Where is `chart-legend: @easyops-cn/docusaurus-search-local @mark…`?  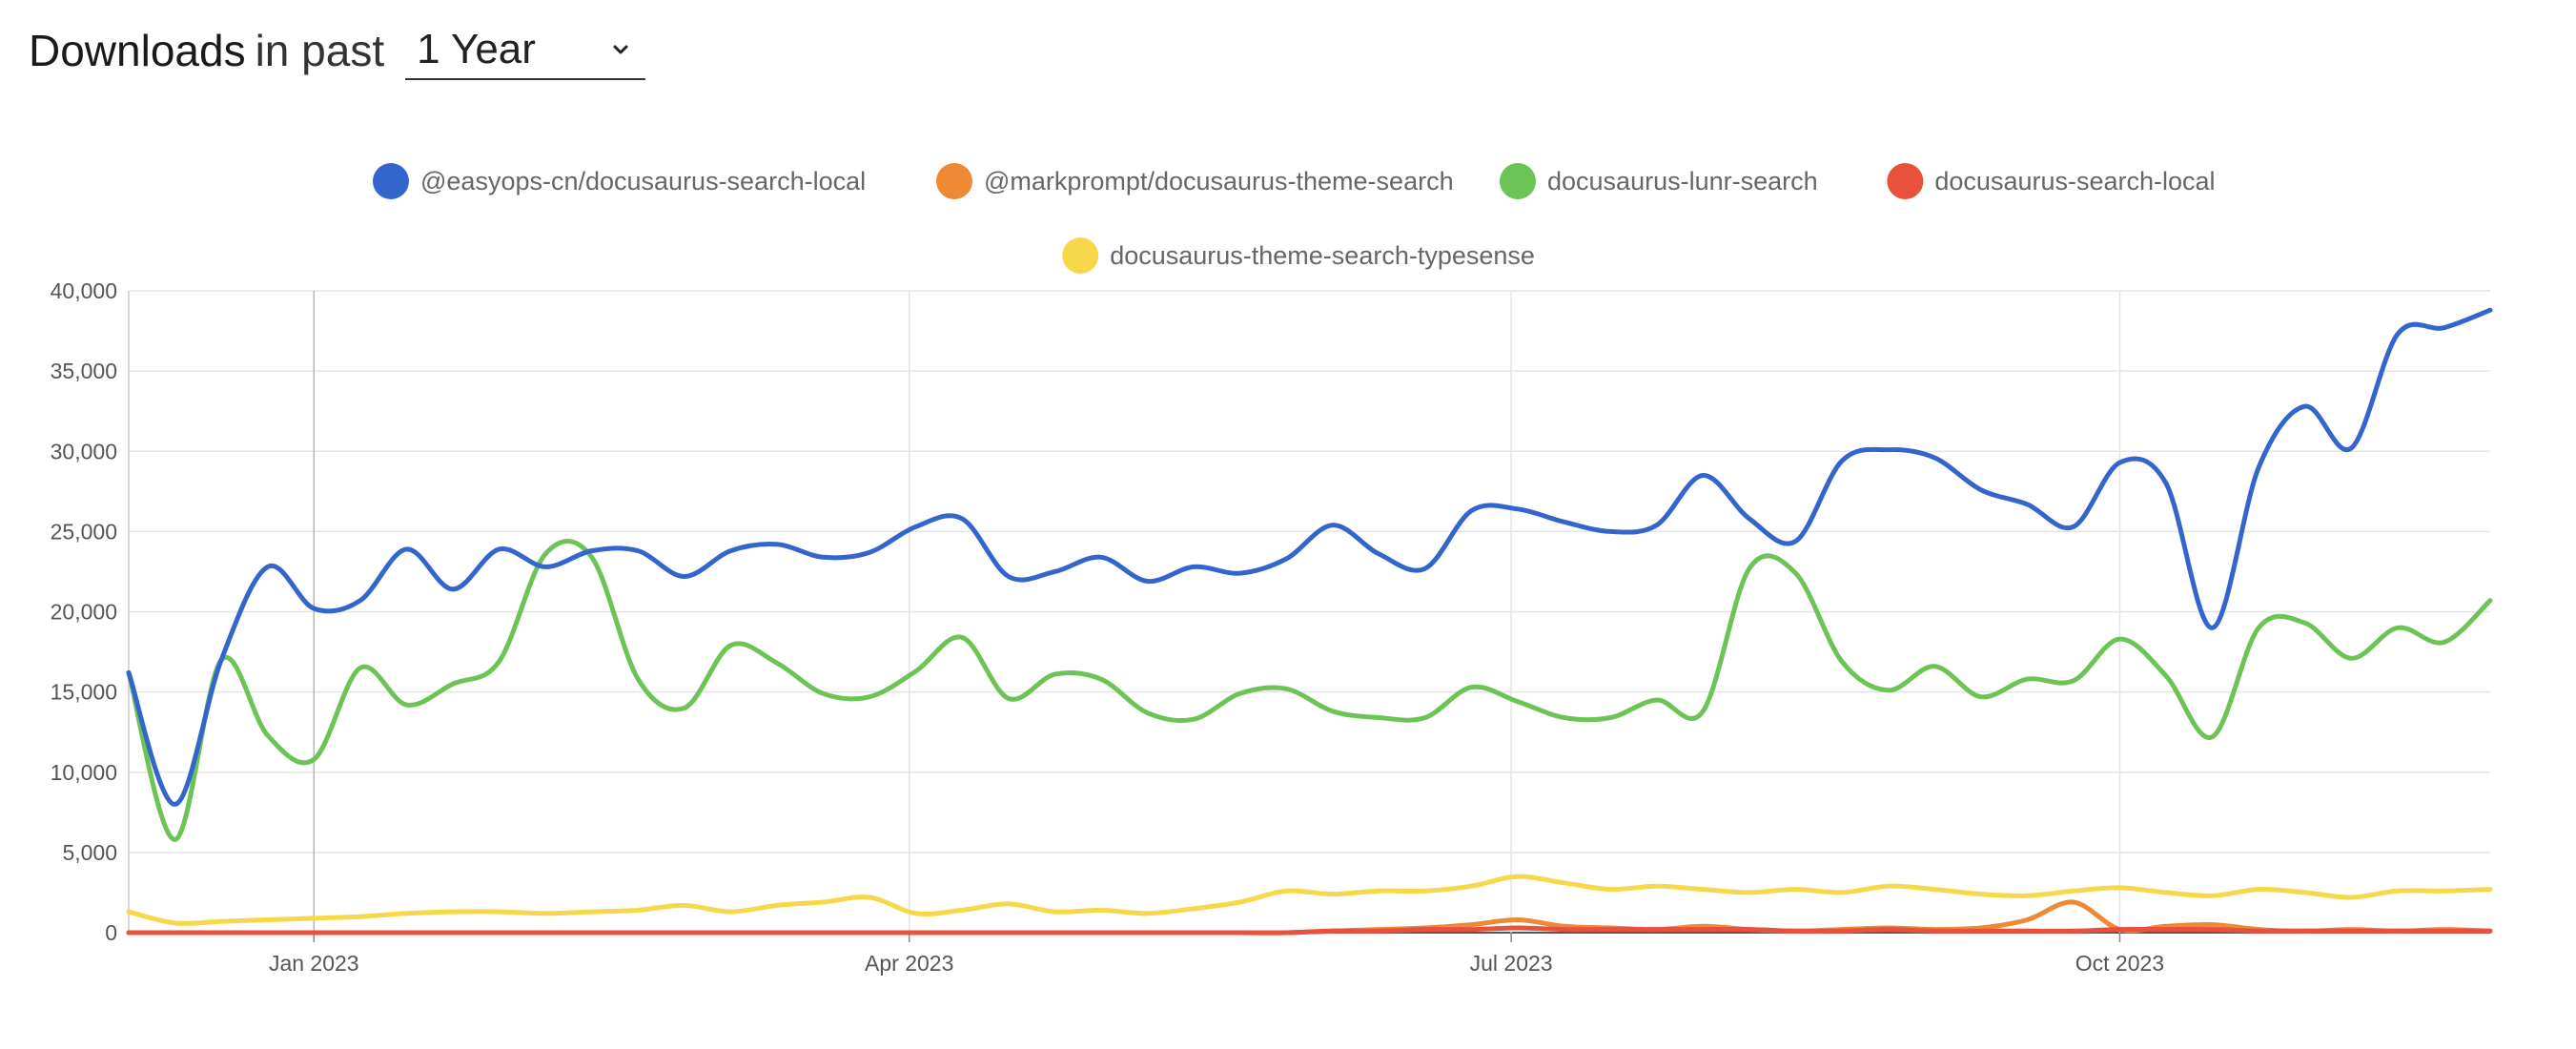
chart-legend: @easyops-cn/docusaurus-search-local @mark… is located at coordinates (1294, 218).